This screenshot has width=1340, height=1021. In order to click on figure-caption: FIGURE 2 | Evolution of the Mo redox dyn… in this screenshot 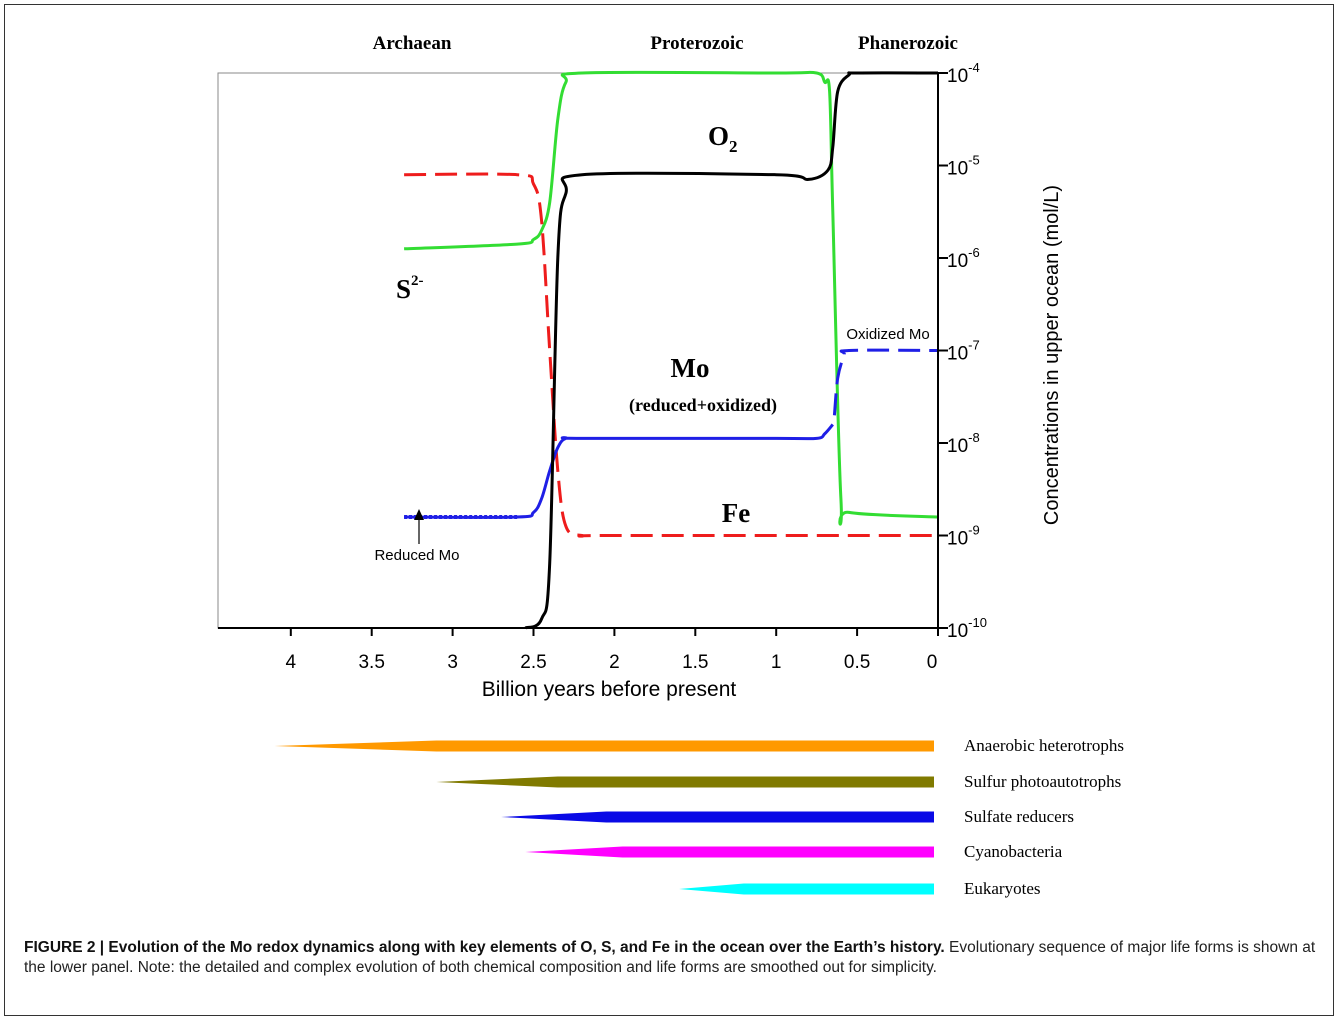, I will do `click(674, 958)`.